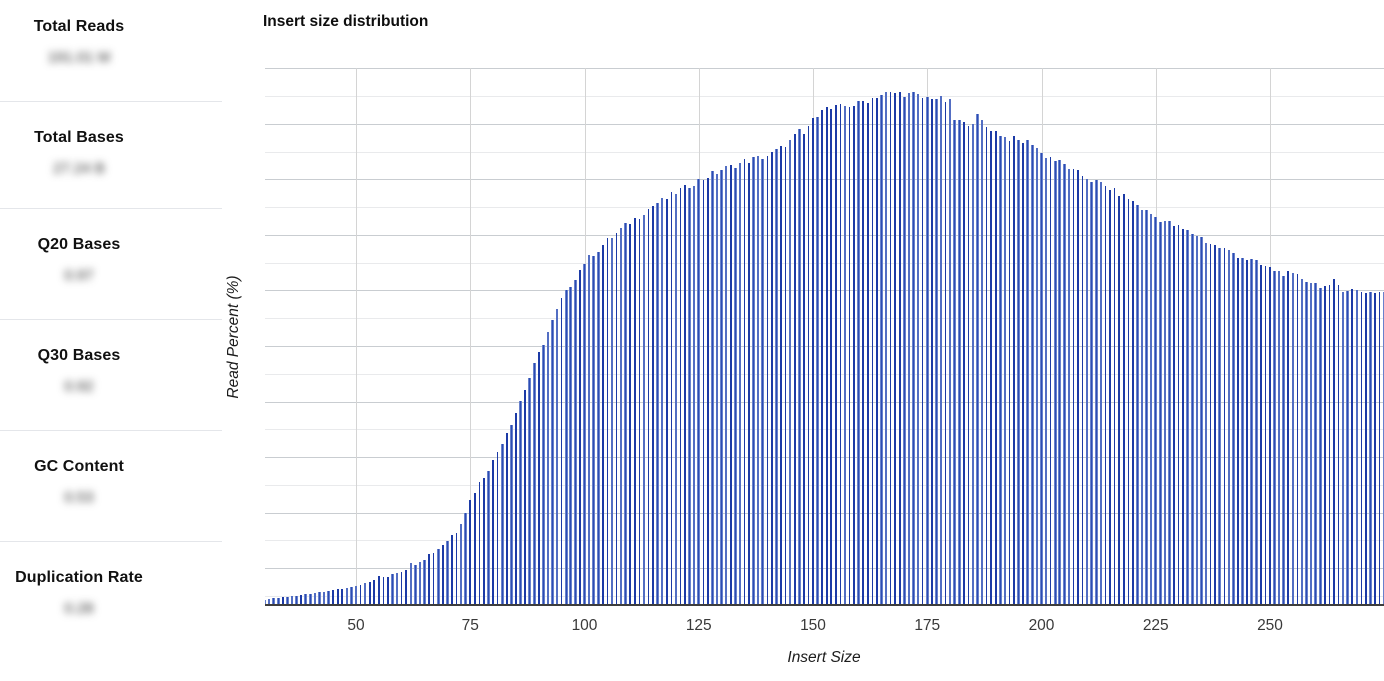 This screenshot has height=681, width=1384. What do you see at coordinates (79, 611) in the screenshot?
I see `stat-block: Duplication Rate 0.28` at bounding box center [79, 611].